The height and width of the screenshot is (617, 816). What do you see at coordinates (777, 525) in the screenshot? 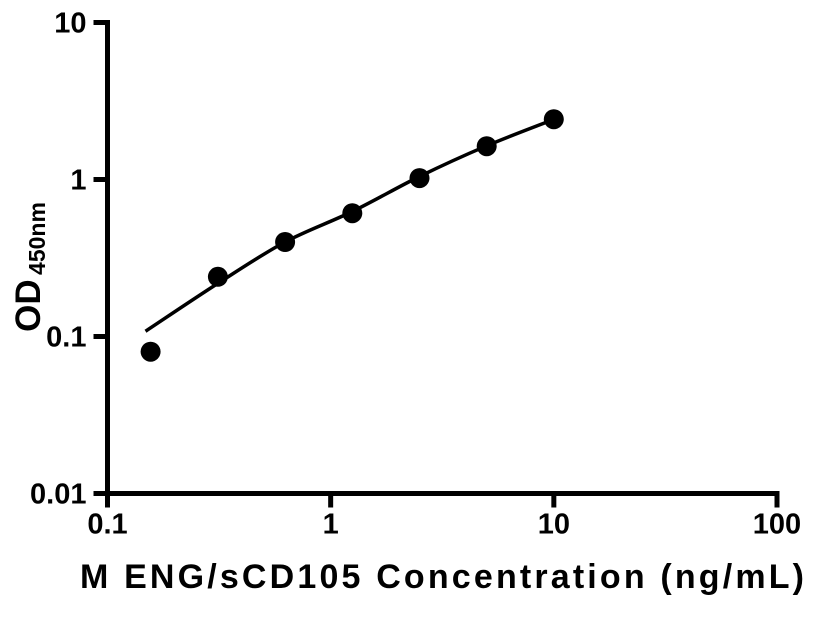
I see `x-tick-label: 100` at bounding box center [777, 525].